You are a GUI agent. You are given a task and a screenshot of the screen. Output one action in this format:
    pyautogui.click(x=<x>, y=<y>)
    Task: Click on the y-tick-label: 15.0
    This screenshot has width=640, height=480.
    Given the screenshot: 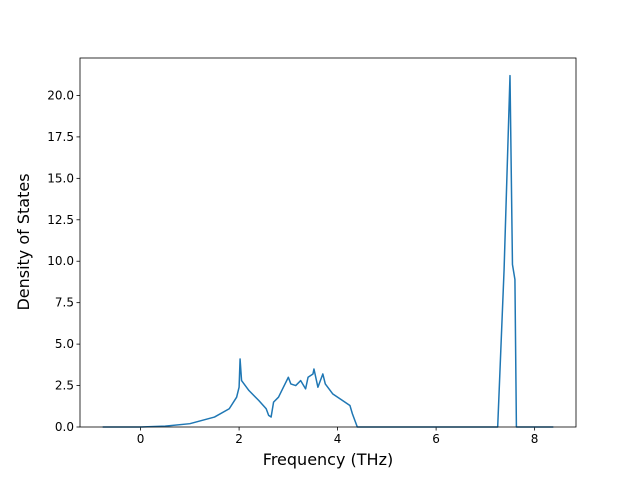 What is the action you would take?
    pyautogui.click(x=60, y=178)
    